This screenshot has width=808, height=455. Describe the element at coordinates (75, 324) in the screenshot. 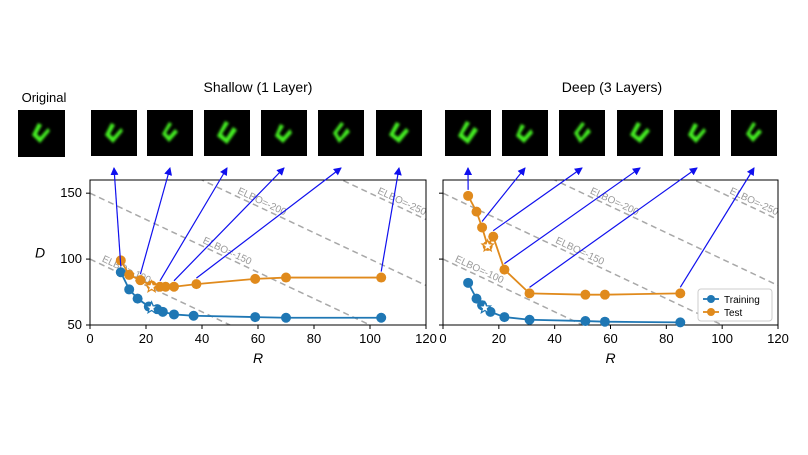

I see `y-tick-label: 50` at that location.